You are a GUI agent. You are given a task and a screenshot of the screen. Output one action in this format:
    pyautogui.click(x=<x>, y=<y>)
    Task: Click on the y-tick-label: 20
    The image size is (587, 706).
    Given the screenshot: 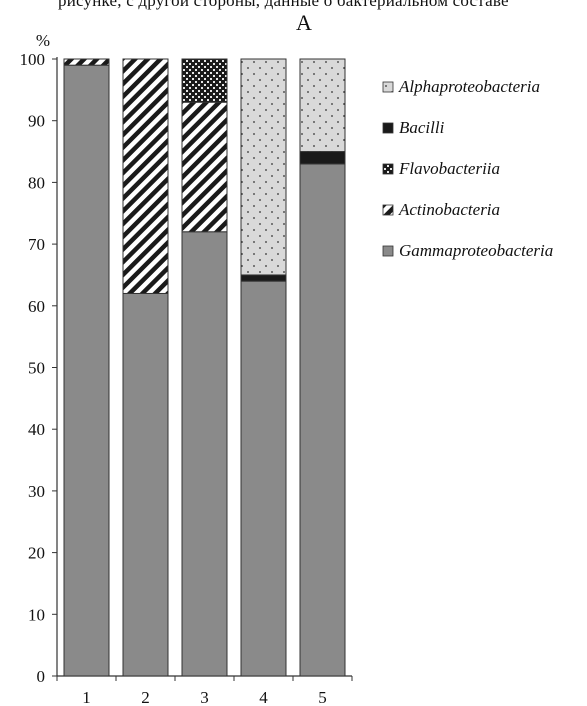 What is the action you would take?
    pyautogui.click(x=36, y=553)
    